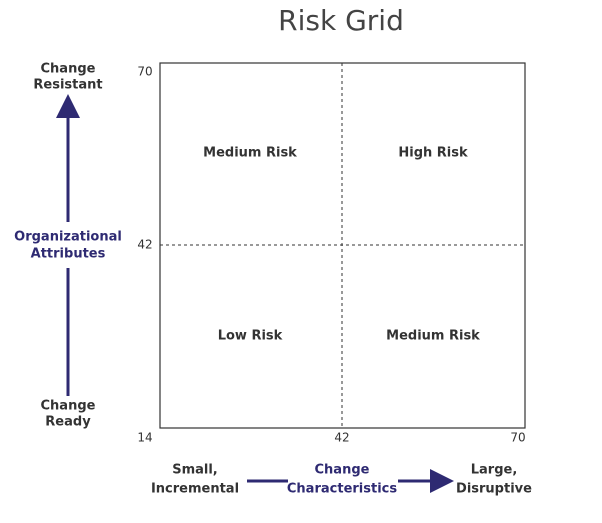  What do you see at coordinates (144, 245) in the screenshot?
I see `y-tick-label: 42` at bounding box center [144, 245].